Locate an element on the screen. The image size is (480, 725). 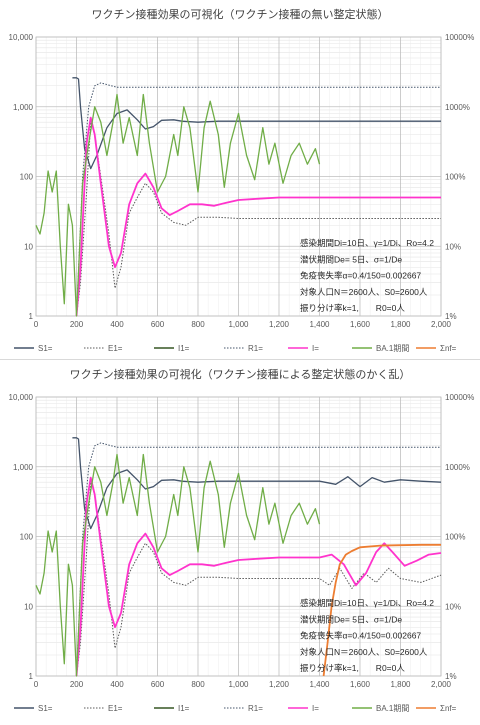
panel-divider is located at coordinates (240, 359).